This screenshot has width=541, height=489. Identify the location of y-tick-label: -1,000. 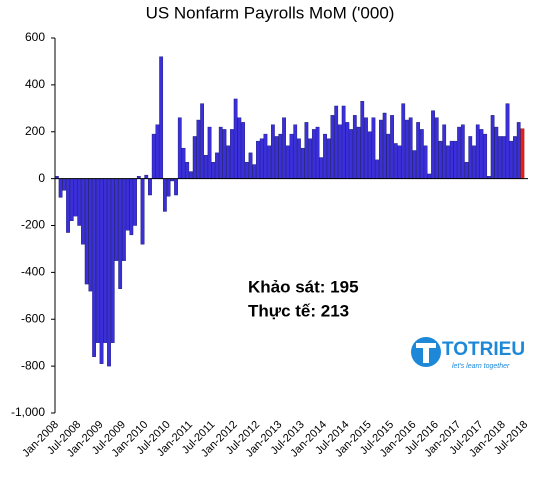
(28, 412).